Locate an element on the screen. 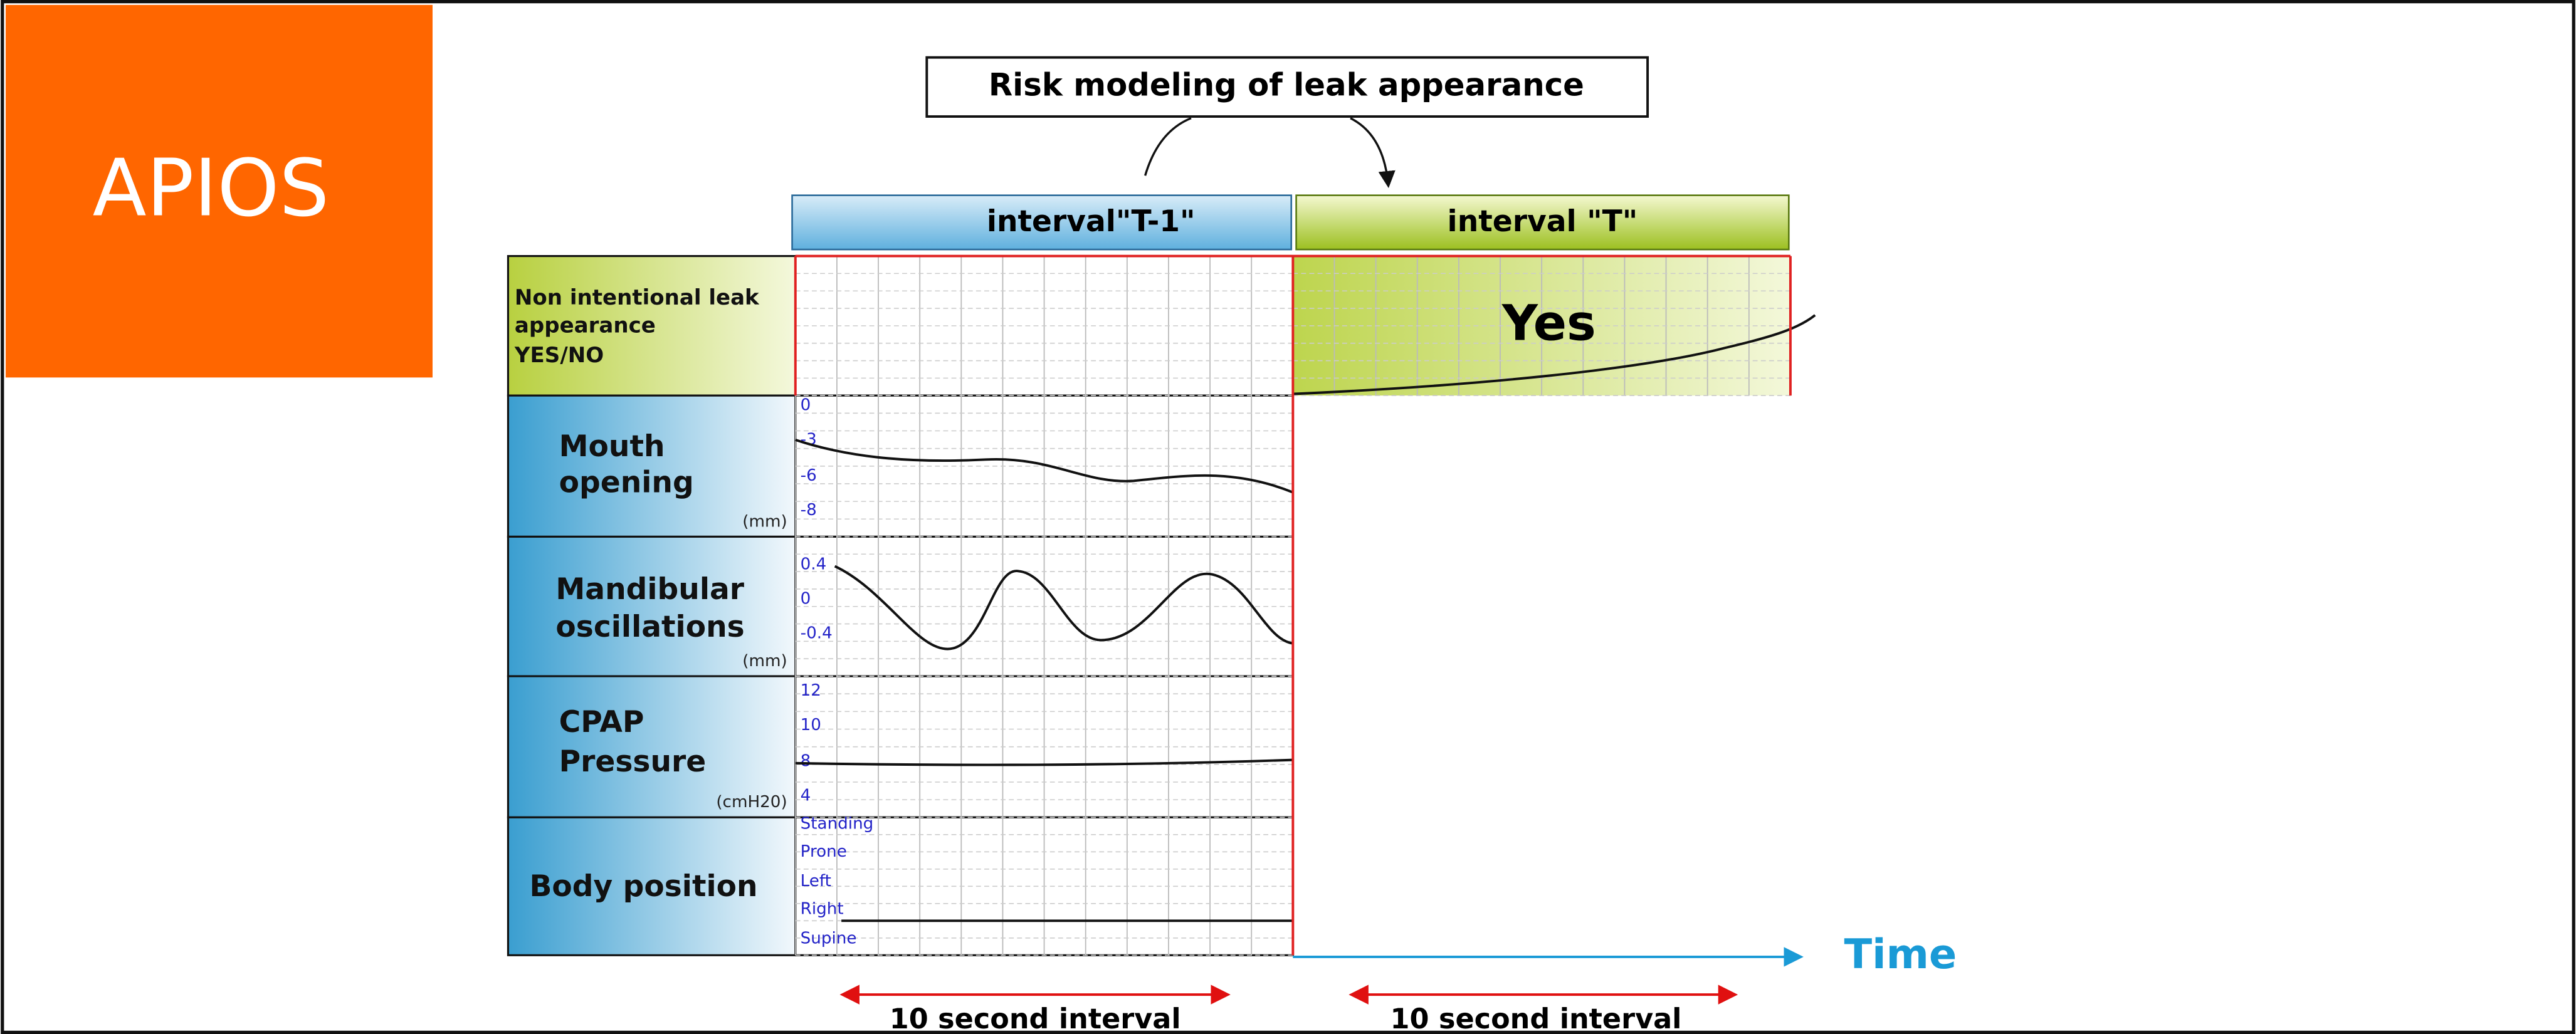 The width and height of the screenshot is (2576, 1034). interval-label: interval"T-1" is located at coordinates (1091, 221).